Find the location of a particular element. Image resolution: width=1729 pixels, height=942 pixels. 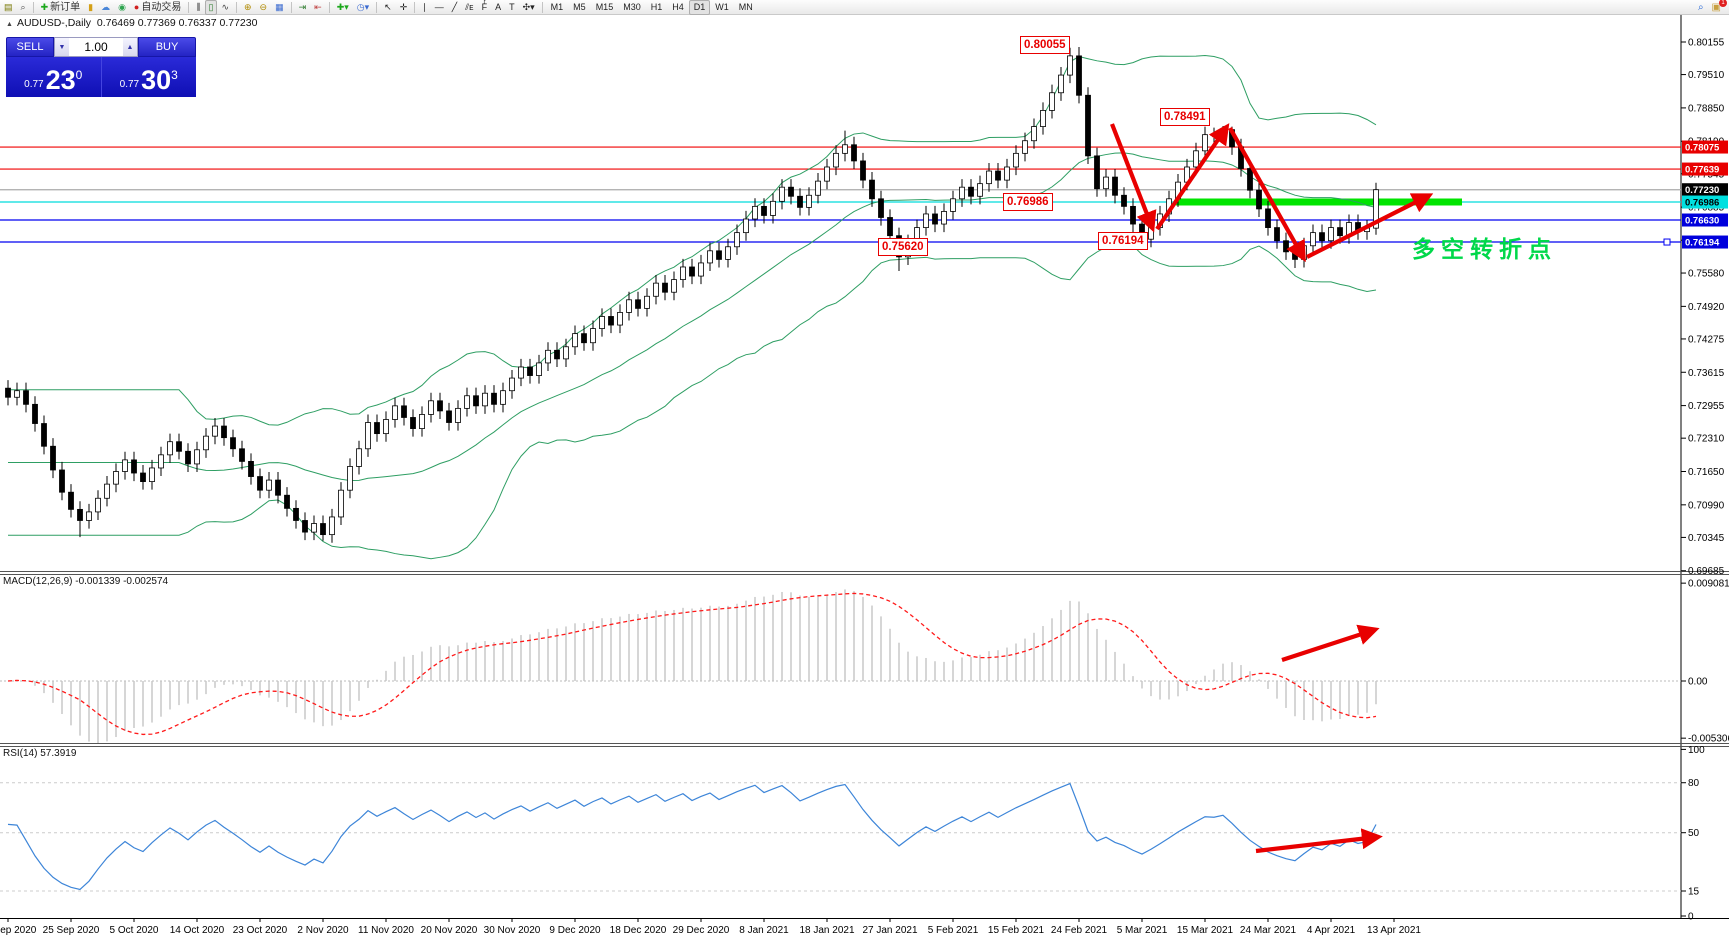

tf-m15: M15 is located at coordinates (604, 6).